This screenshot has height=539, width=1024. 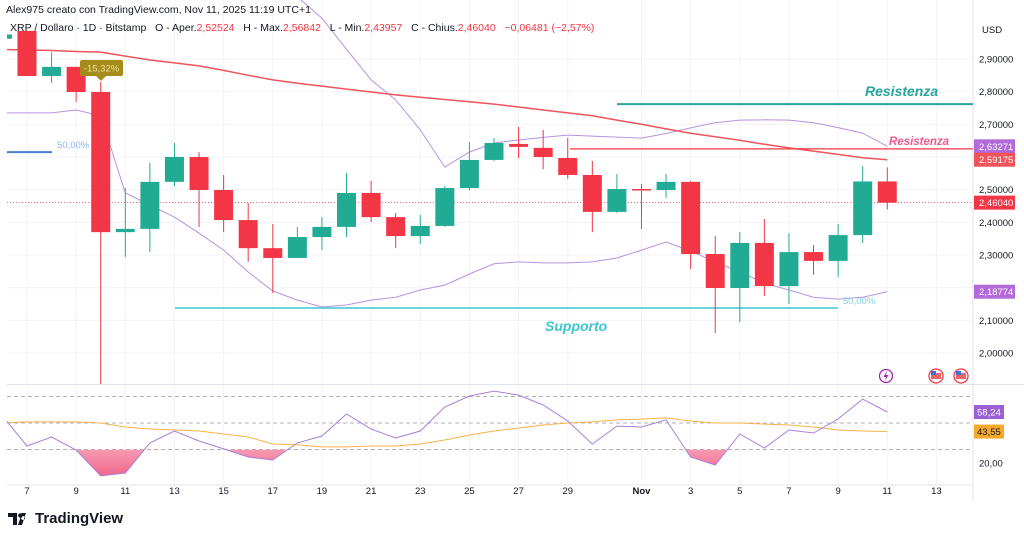 I want to click on open-label: O - Aper., so click(x=176, y=28).